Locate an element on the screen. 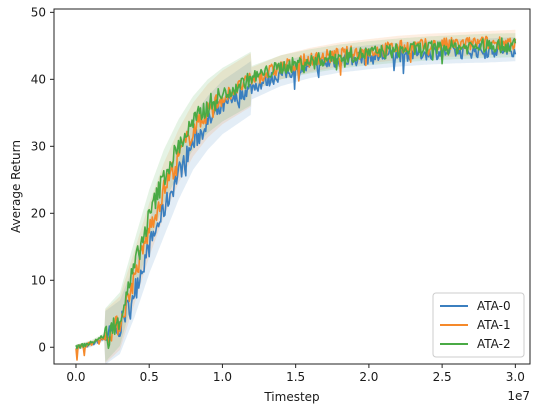  legend-label-ata-0: ATA-0 is located at coordinates (494, 306).